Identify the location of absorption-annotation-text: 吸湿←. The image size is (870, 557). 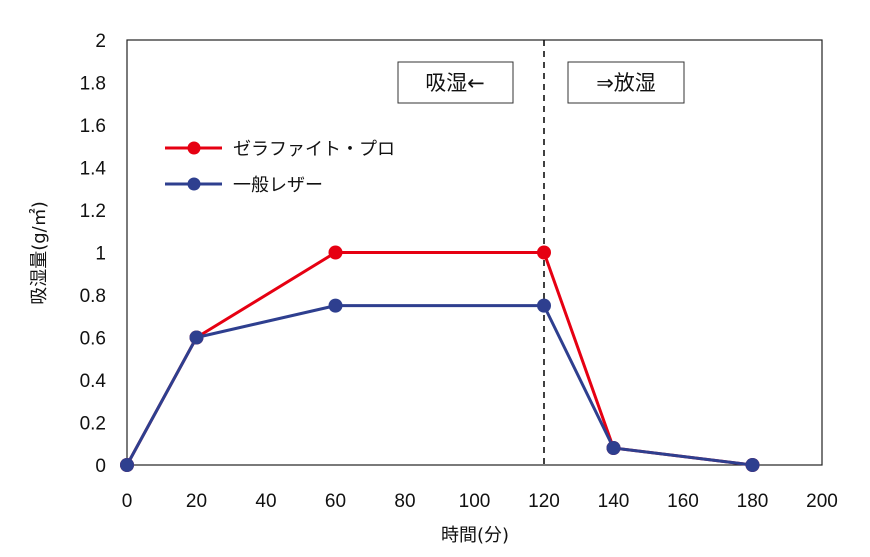
(455, 83).